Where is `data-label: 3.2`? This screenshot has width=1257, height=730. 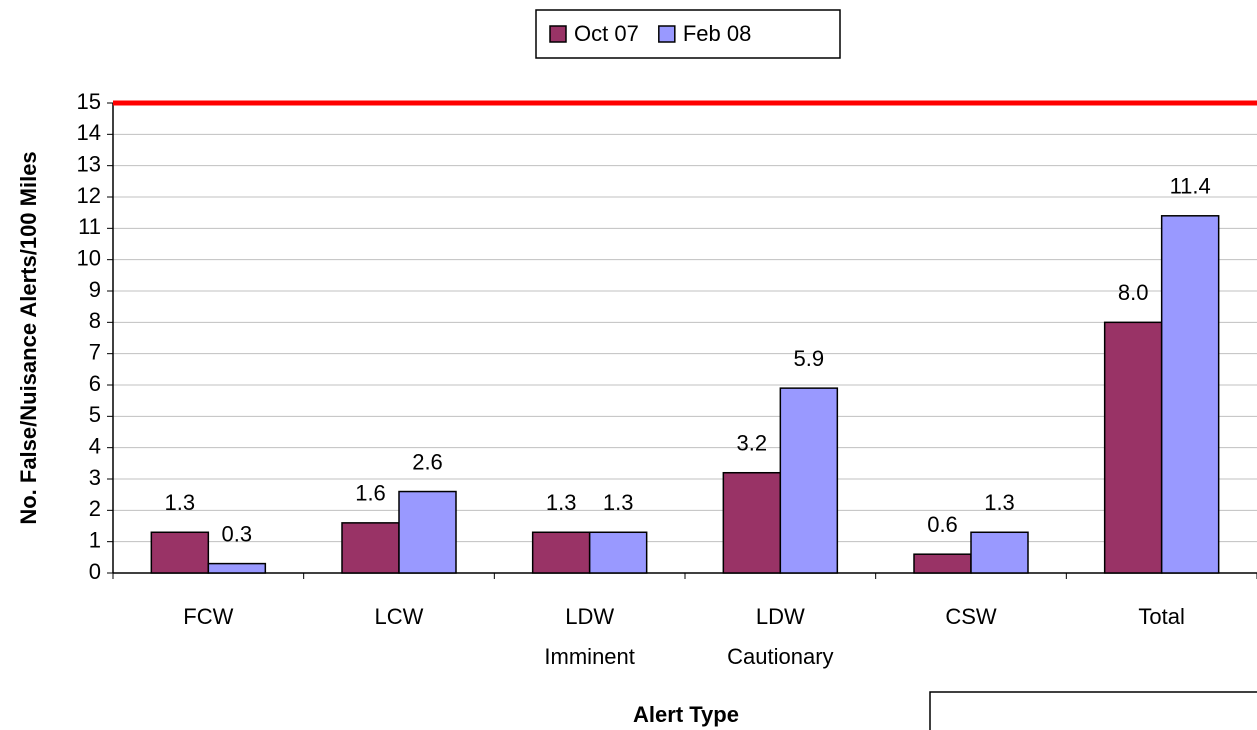 data-label: 3.2 is located at coordinates (752, 443).